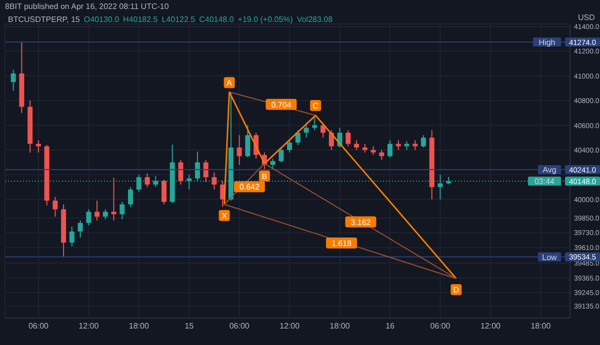 Image resolution: width=600 pixels, height=345 pixels. What do you see at coordinates (216, 19) in the screenshot?
I see `annotation: C40148.0` at bounding box center [216, 19].